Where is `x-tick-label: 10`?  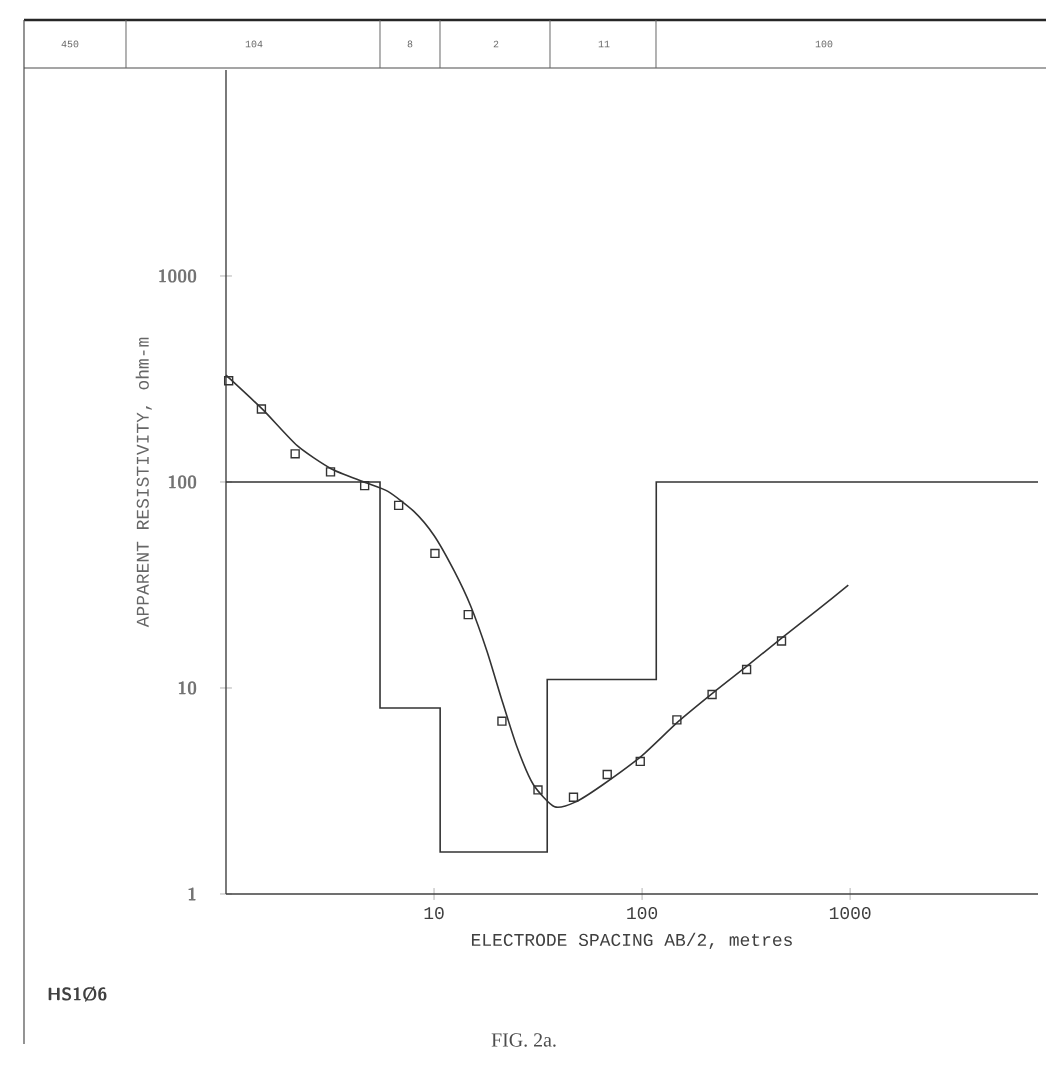
x-tick-label: 10 is located at coordinates (434, 913).